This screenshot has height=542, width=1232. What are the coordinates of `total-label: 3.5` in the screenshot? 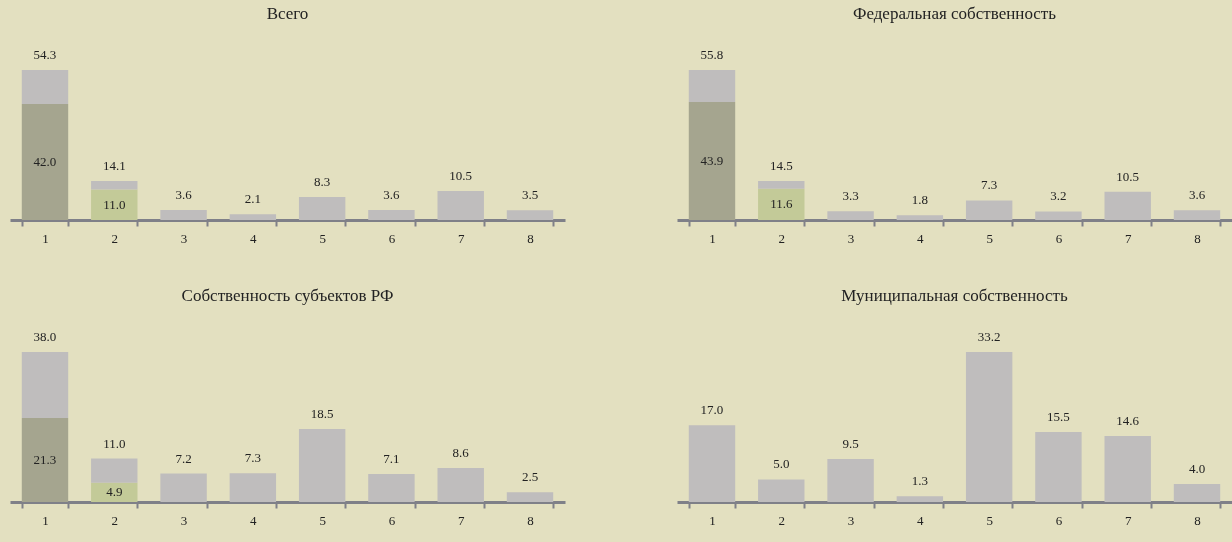 It's located at (530, 195).